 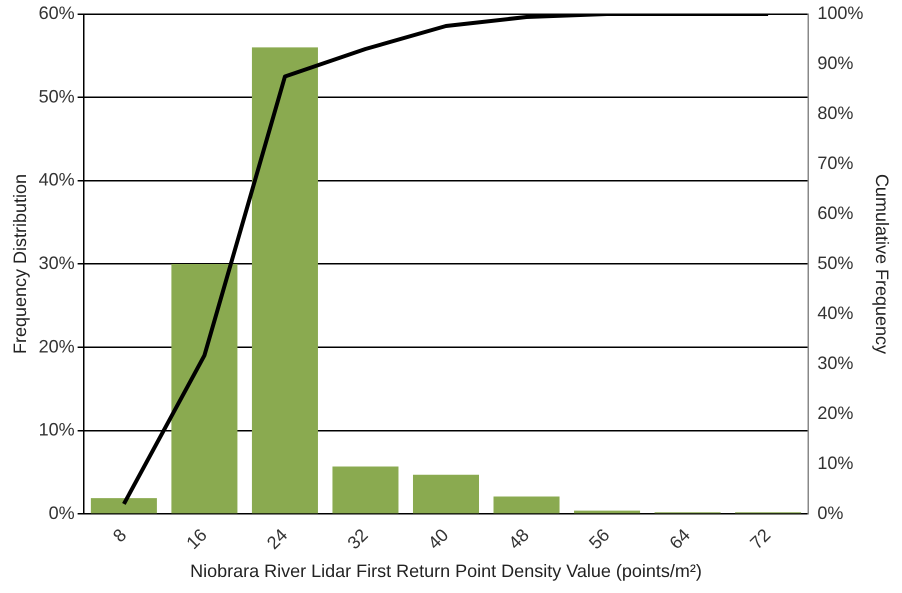 What do you see at coordinates (835, 412) in the screenshot?
I see `y2-tick-label: 20%` at bounding box center [835, 412].